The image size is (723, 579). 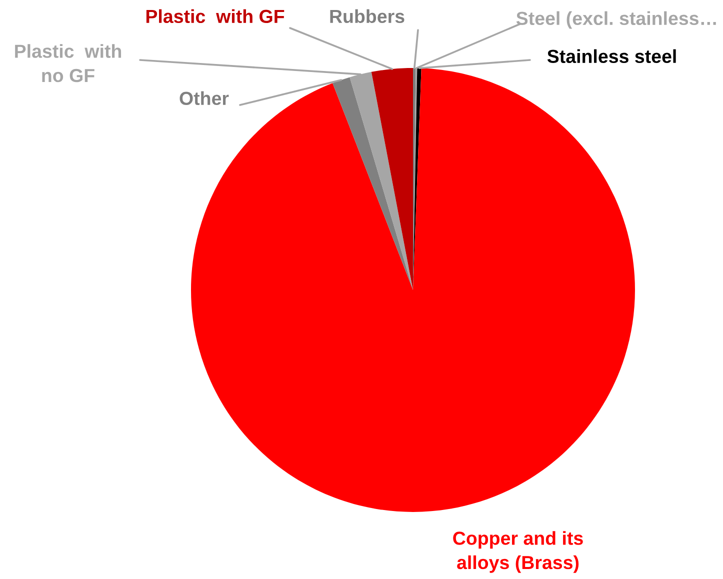 What do you see at coordinates (68, 63) in the screenshot?
I see `slice-label: Plastic with no GF` at bounding box center [68, 63].